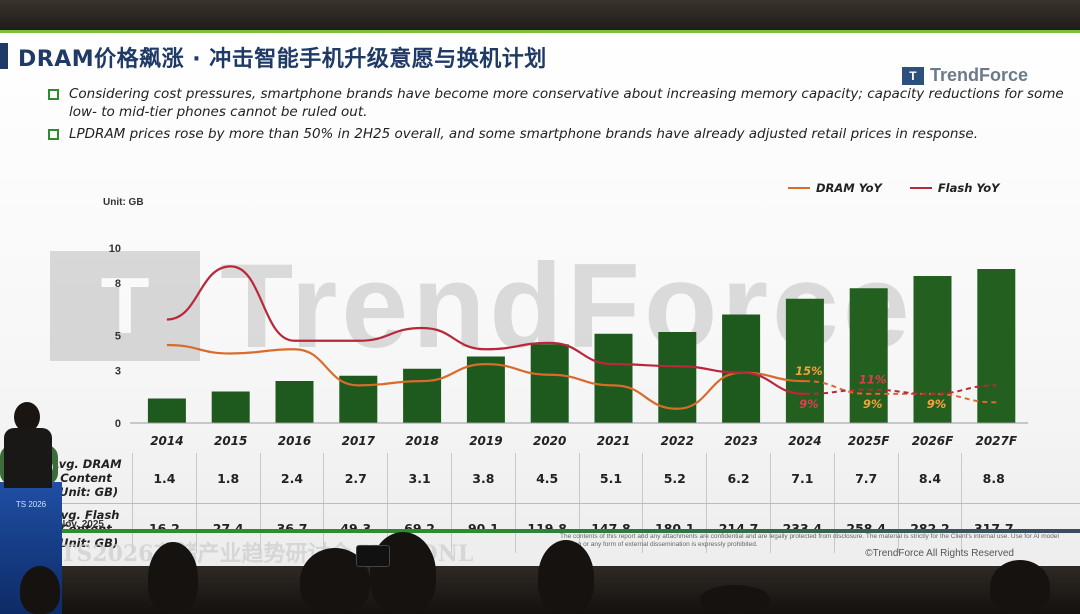  I want to click on table-cell: 4.5, so click(546, 478).